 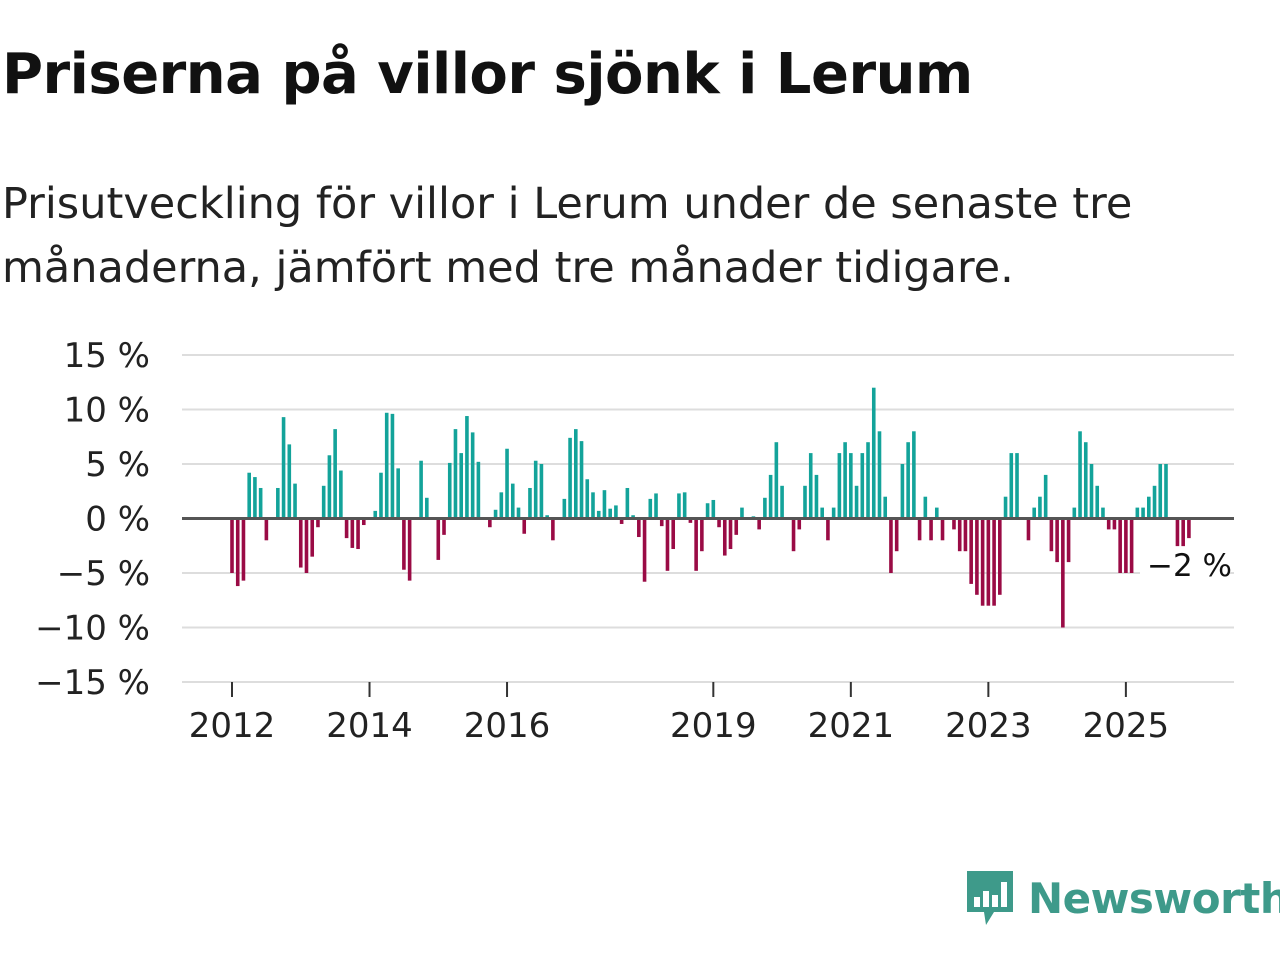 I want to click on x-tick-label: 2021, so click(x=851, y=723).